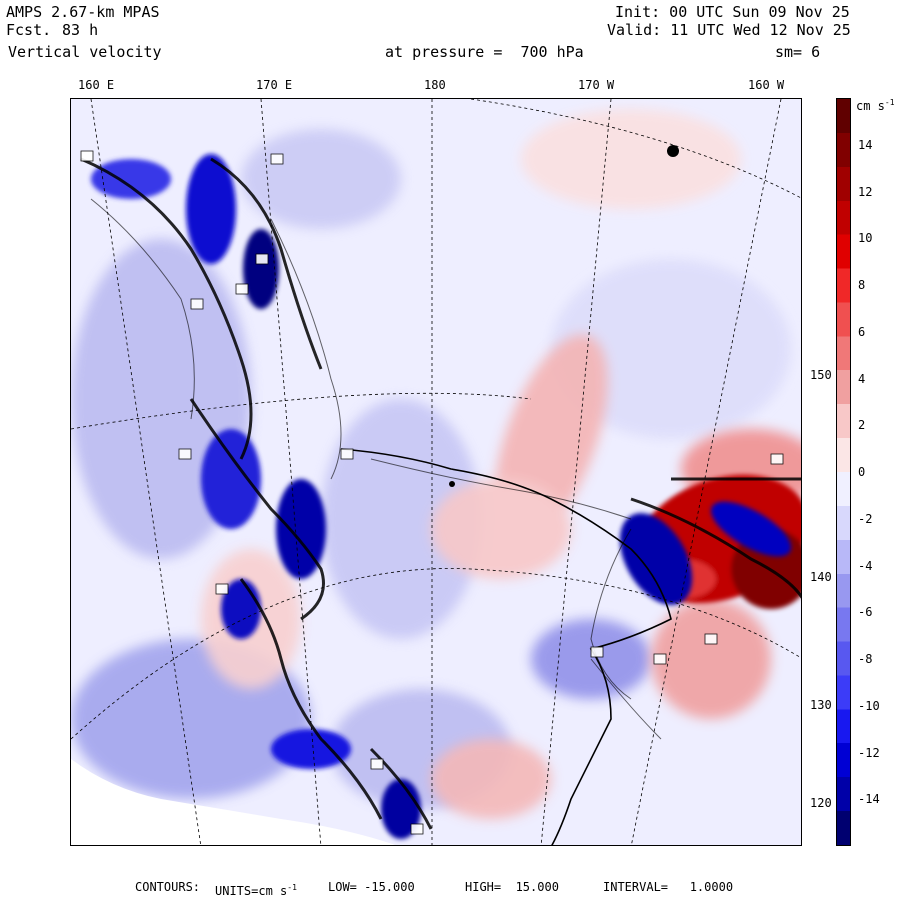 Image resolution: width=900 pixels, height=900 pixels. What do you see at coordinates (668, 887) in the screenshot?
I see `footer-interval: INTERVAL= 1.0000` at bounding box center [668, 887].